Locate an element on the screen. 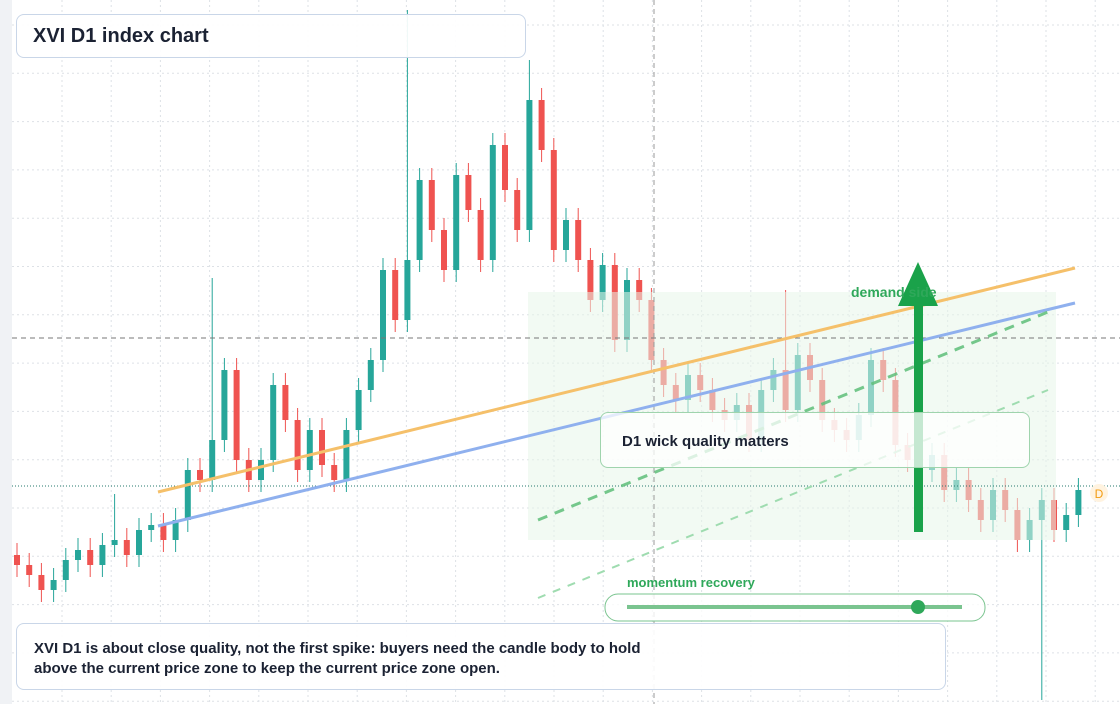 Image resolution: width=1120 pixels, height=704 pixels. left-edge is located at coordinates (6, 352).